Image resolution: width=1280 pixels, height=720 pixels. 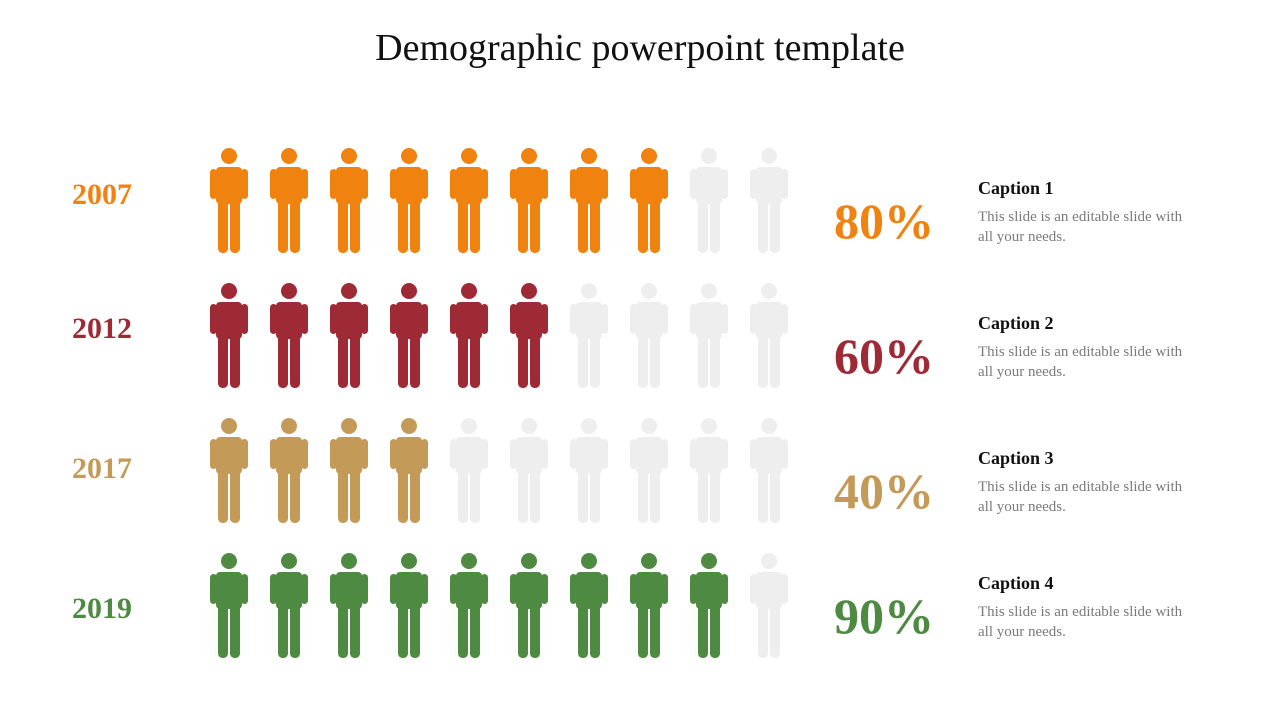 What do you see at coordinates (102, 328) in the screenshot?
I see `row-year: 2012` at bounding box center [102, 328].